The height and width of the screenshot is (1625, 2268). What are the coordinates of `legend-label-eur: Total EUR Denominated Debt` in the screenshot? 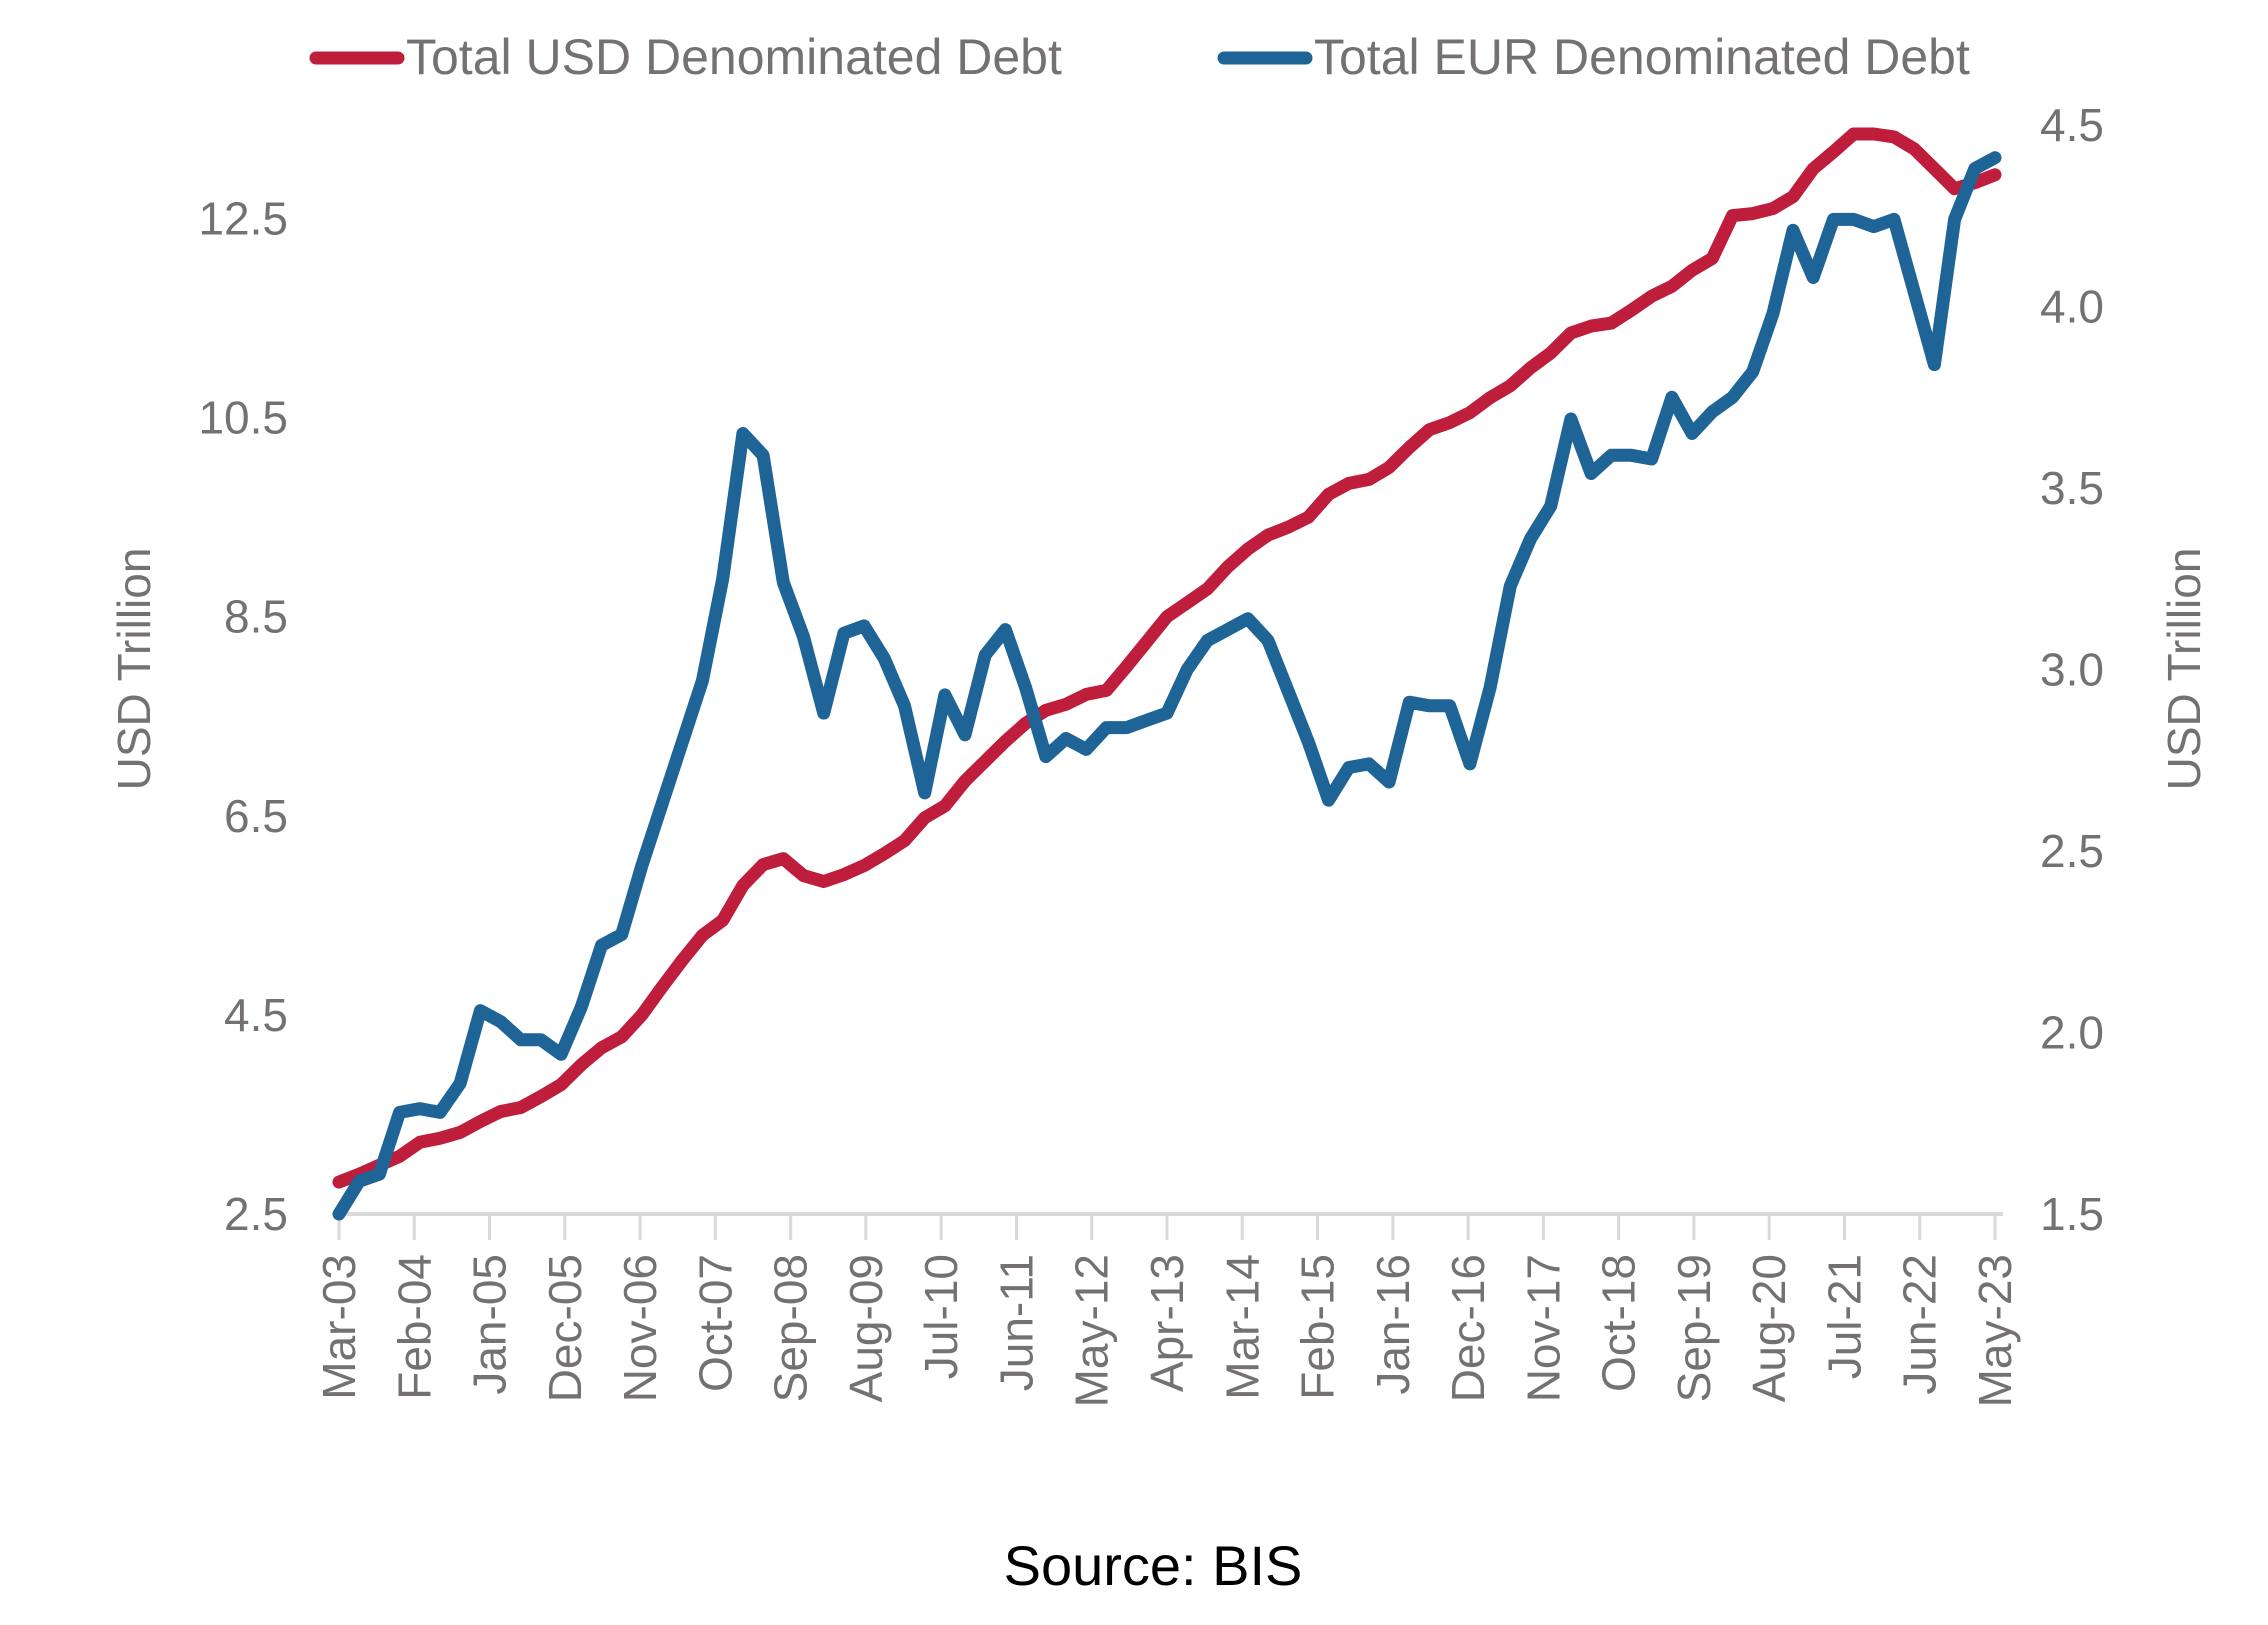 It's located at (1642, 57).